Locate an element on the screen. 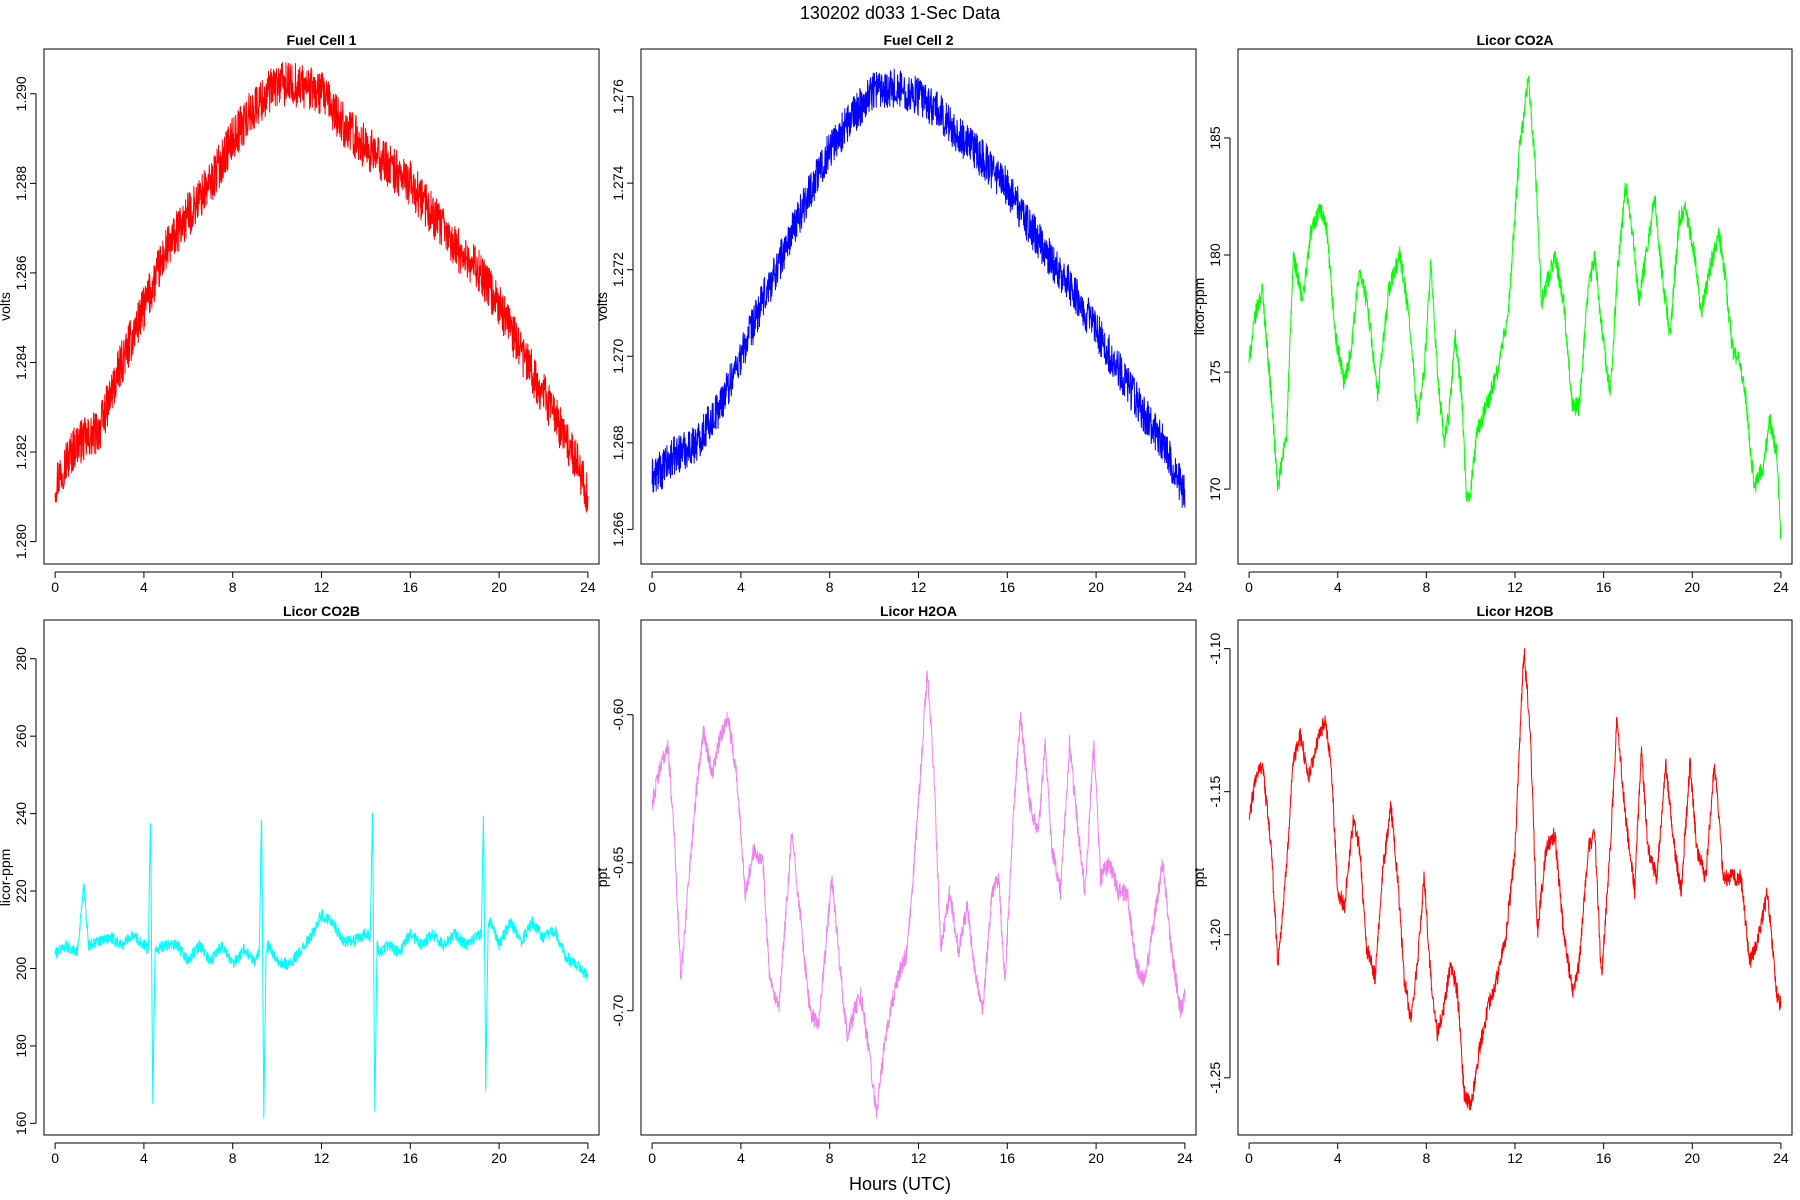  y-tick-label: -0.70 is located at coordinates (618, 1011).